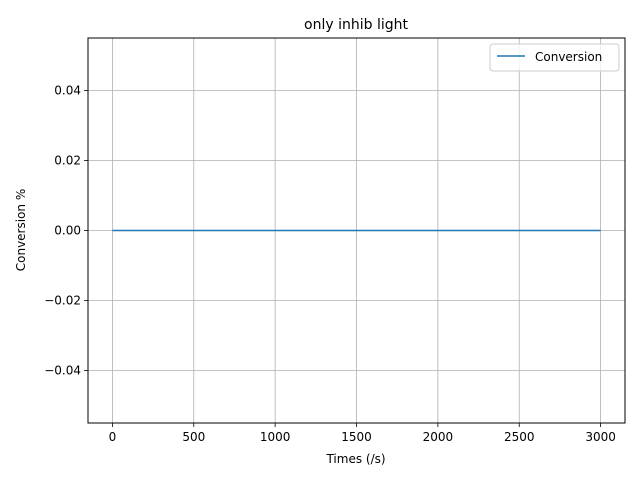 The image size is (640, 480). What do you see at coordinates (356, 437) in the screenshot?
I see `x-tick-label: 1500` at bounding box center [356, 437].